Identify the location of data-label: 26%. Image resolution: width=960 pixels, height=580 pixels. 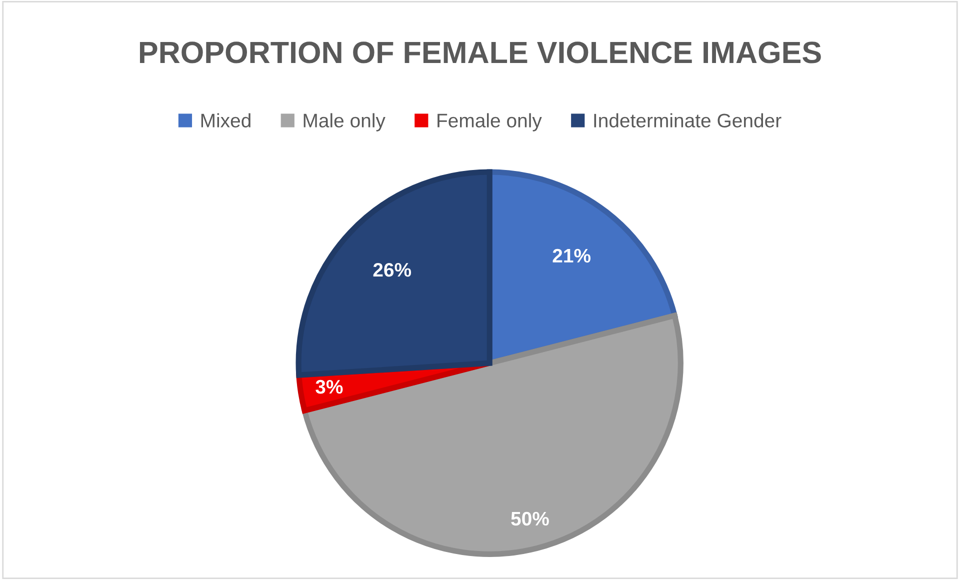
(392, 269).